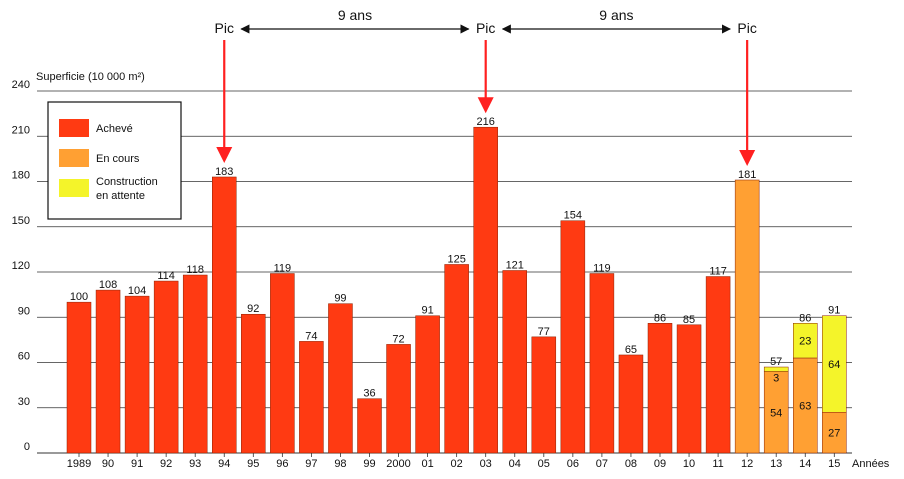  Describe the element at coordinates (515, 464) in the screenshot. I see `x-tick-label: 04` at that location.